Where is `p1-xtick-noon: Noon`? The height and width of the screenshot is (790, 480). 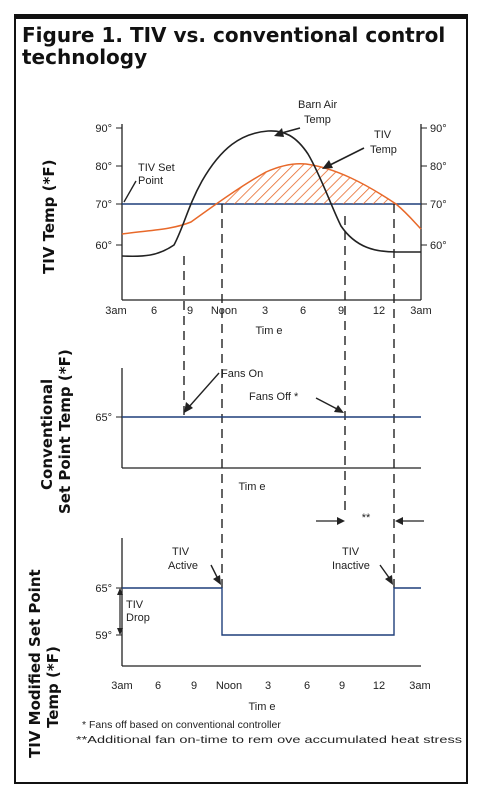
p1-xtick-noon: Noon is located at coordinates (224, 311).